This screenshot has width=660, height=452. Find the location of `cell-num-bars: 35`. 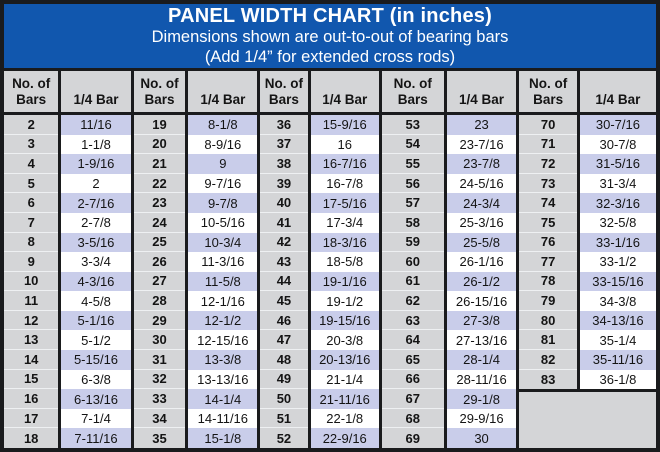

cell-num-bars: 35 is located at coordinates (159, 438).